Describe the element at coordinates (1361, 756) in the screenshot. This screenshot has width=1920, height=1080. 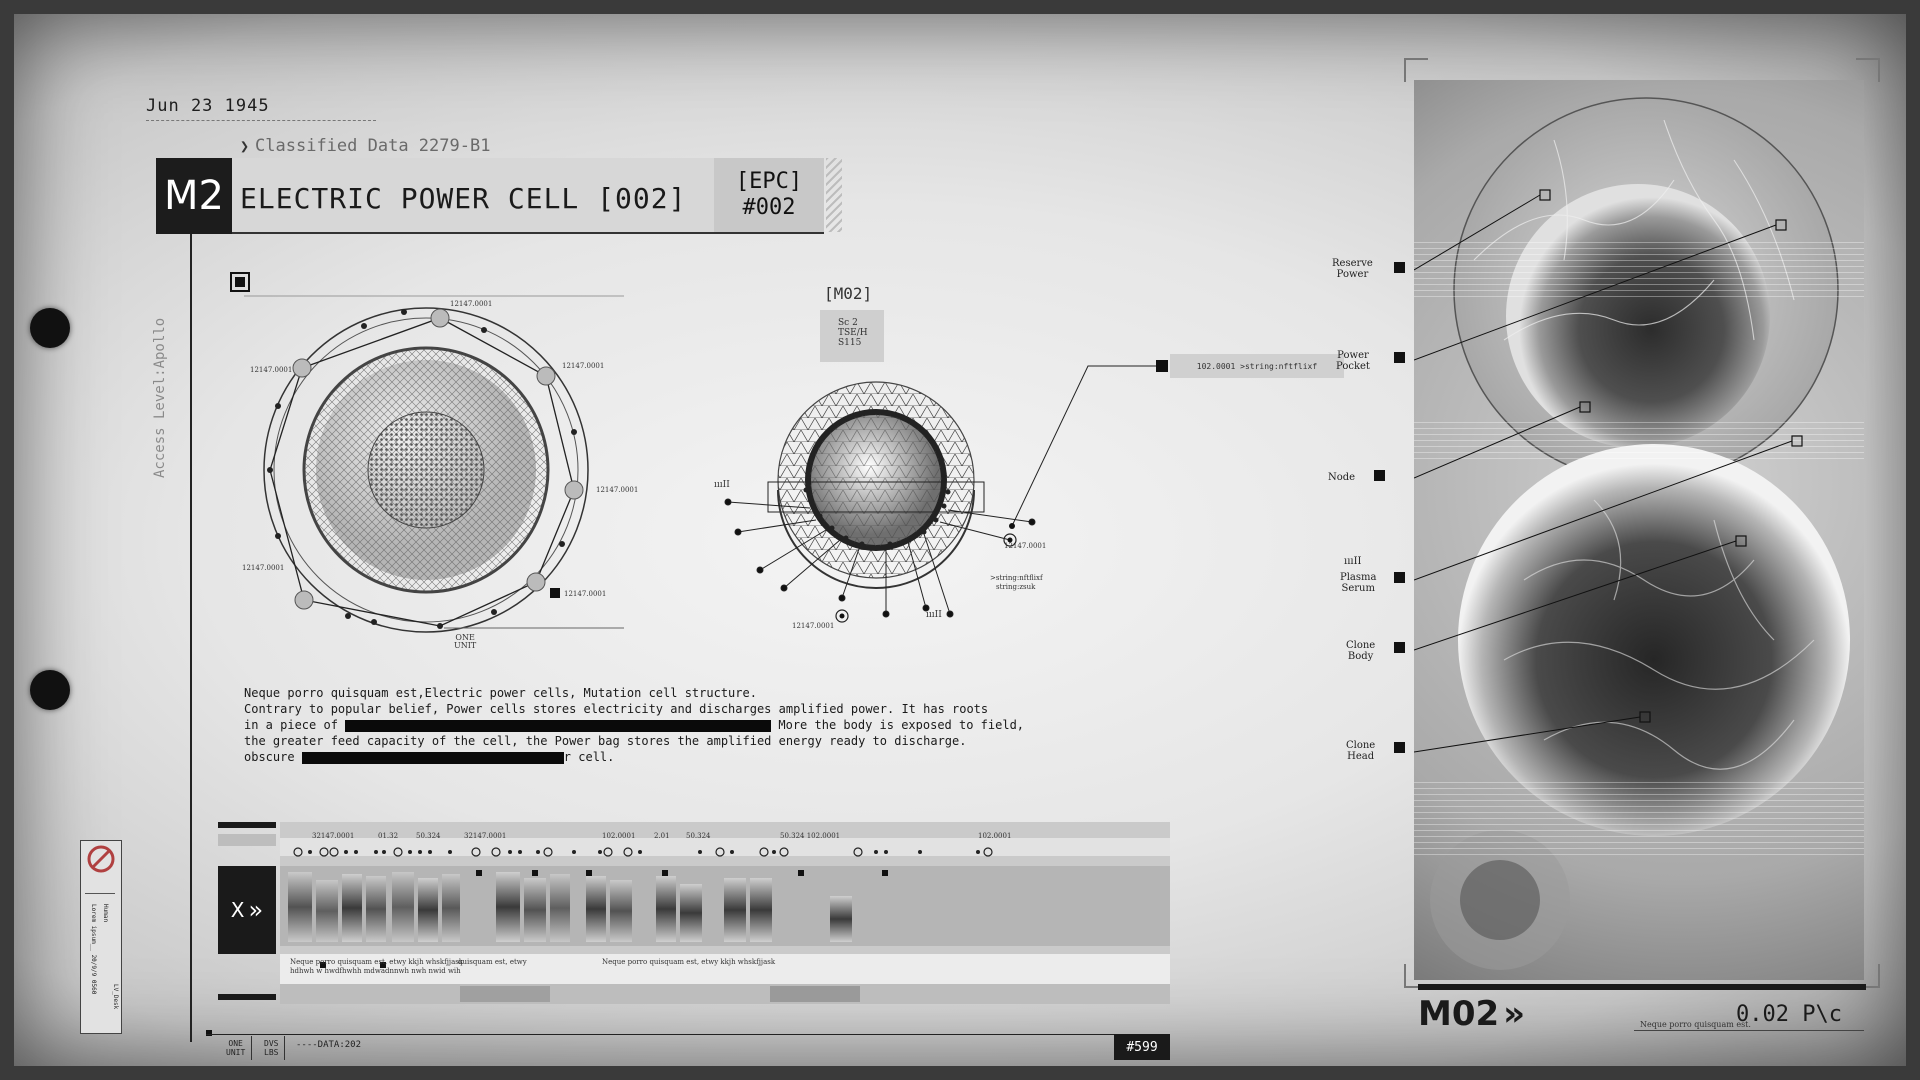
I see `label-line: Head` at that location.